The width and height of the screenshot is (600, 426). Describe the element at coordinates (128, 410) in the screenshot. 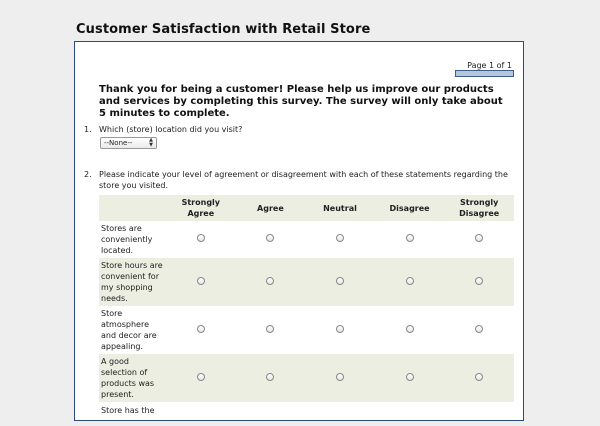

I see `statement-label: Store has the` at that location.